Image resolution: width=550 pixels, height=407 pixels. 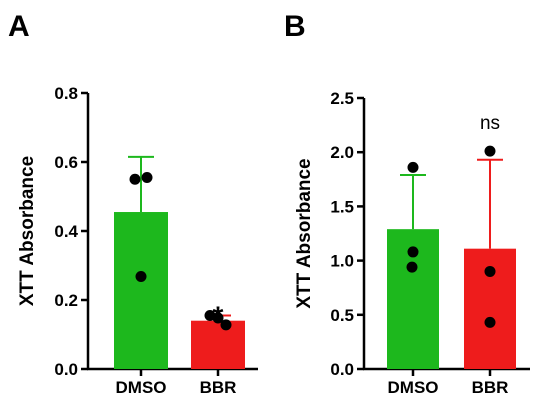 What do you see at coordinates (141, 290) in the screenshot?
I see `bar-dmso` at bounding box center [141, 290].